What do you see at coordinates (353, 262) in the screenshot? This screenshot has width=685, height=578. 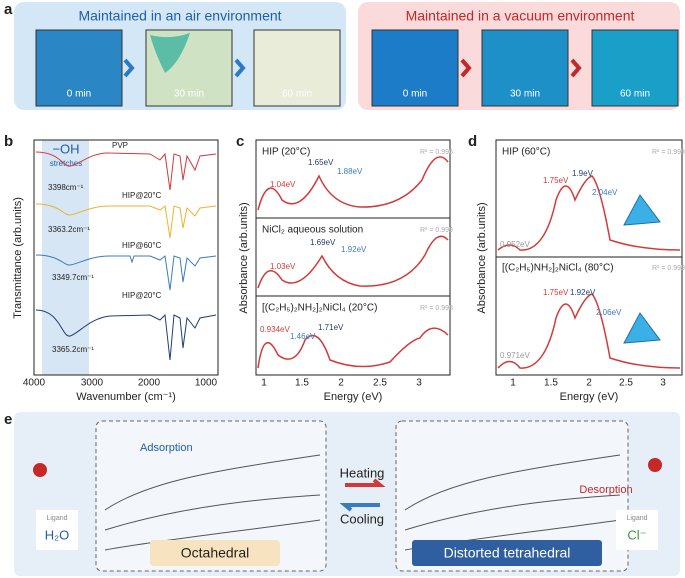 I see `spectra` at bounding box center [353, 262].